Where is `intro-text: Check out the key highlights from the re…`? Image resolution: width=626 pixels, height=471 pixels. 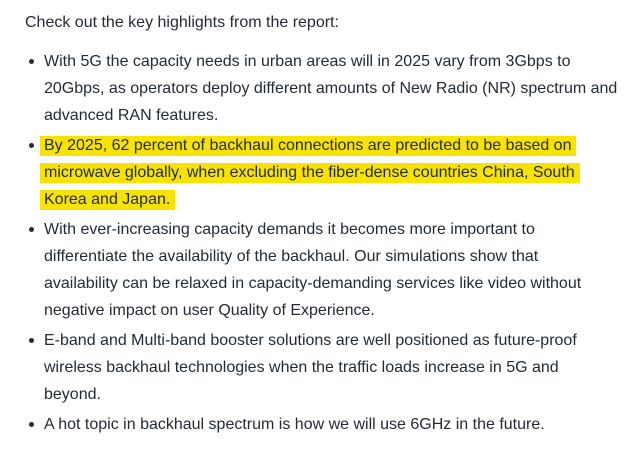
intro-text: Check out the key highlights from the re… is located at coordinates (182, 22).